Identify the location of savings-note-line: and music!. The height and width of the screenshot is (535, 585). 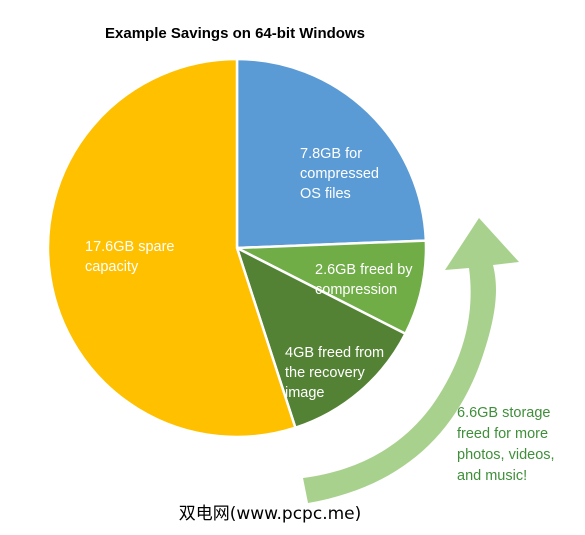
(492, 476).